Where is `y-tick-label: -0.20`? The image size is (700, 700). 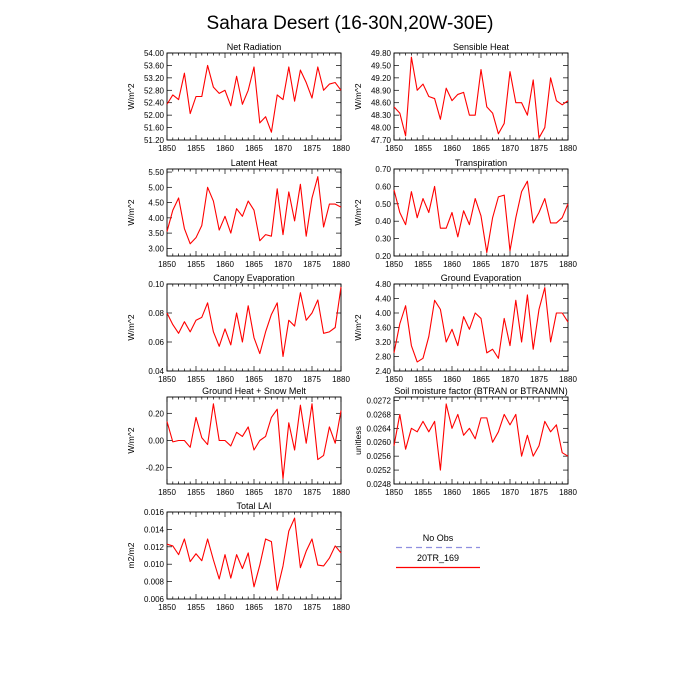
y-tick-label: -0.20 is located at coordinates (155, 468).